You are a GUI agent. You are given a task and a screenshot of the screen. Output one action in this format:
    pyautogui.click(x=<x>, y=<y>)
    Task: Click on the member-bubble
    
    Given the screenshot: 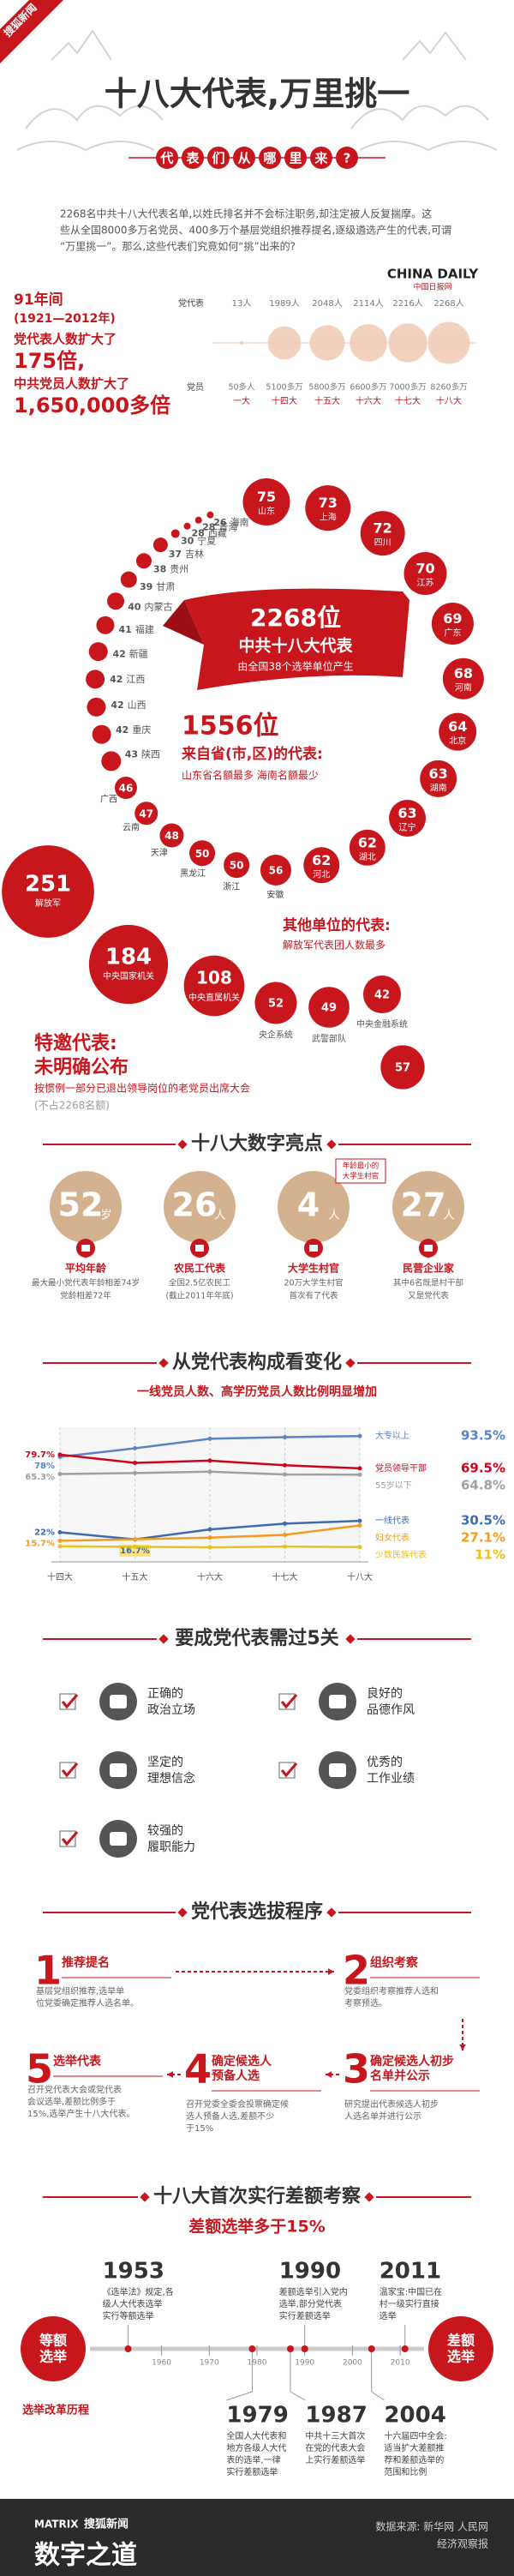 What is the action you would take?
    pyautogui.click(x=327, y=343)
    